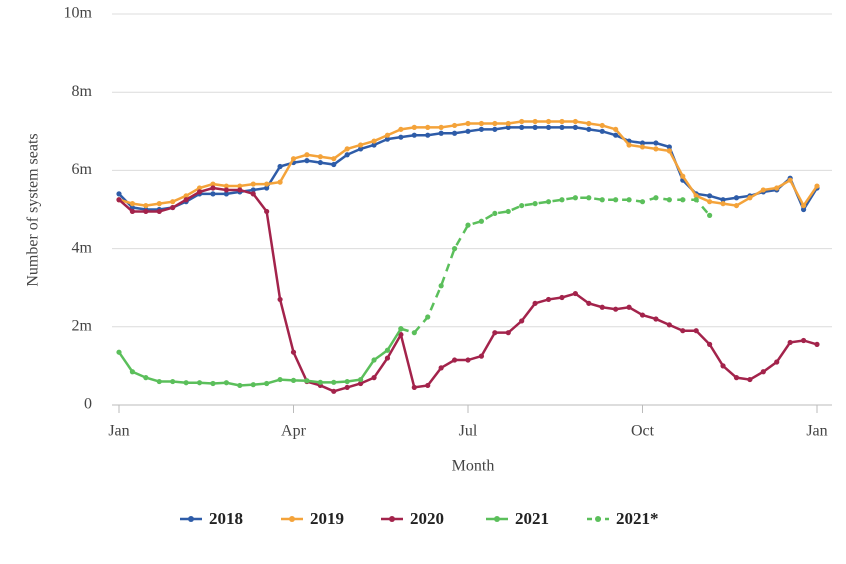  Describe the element at coordinates (33, 209) in the screenshot. I see `y-axis-label: Number of system seats` at that location.